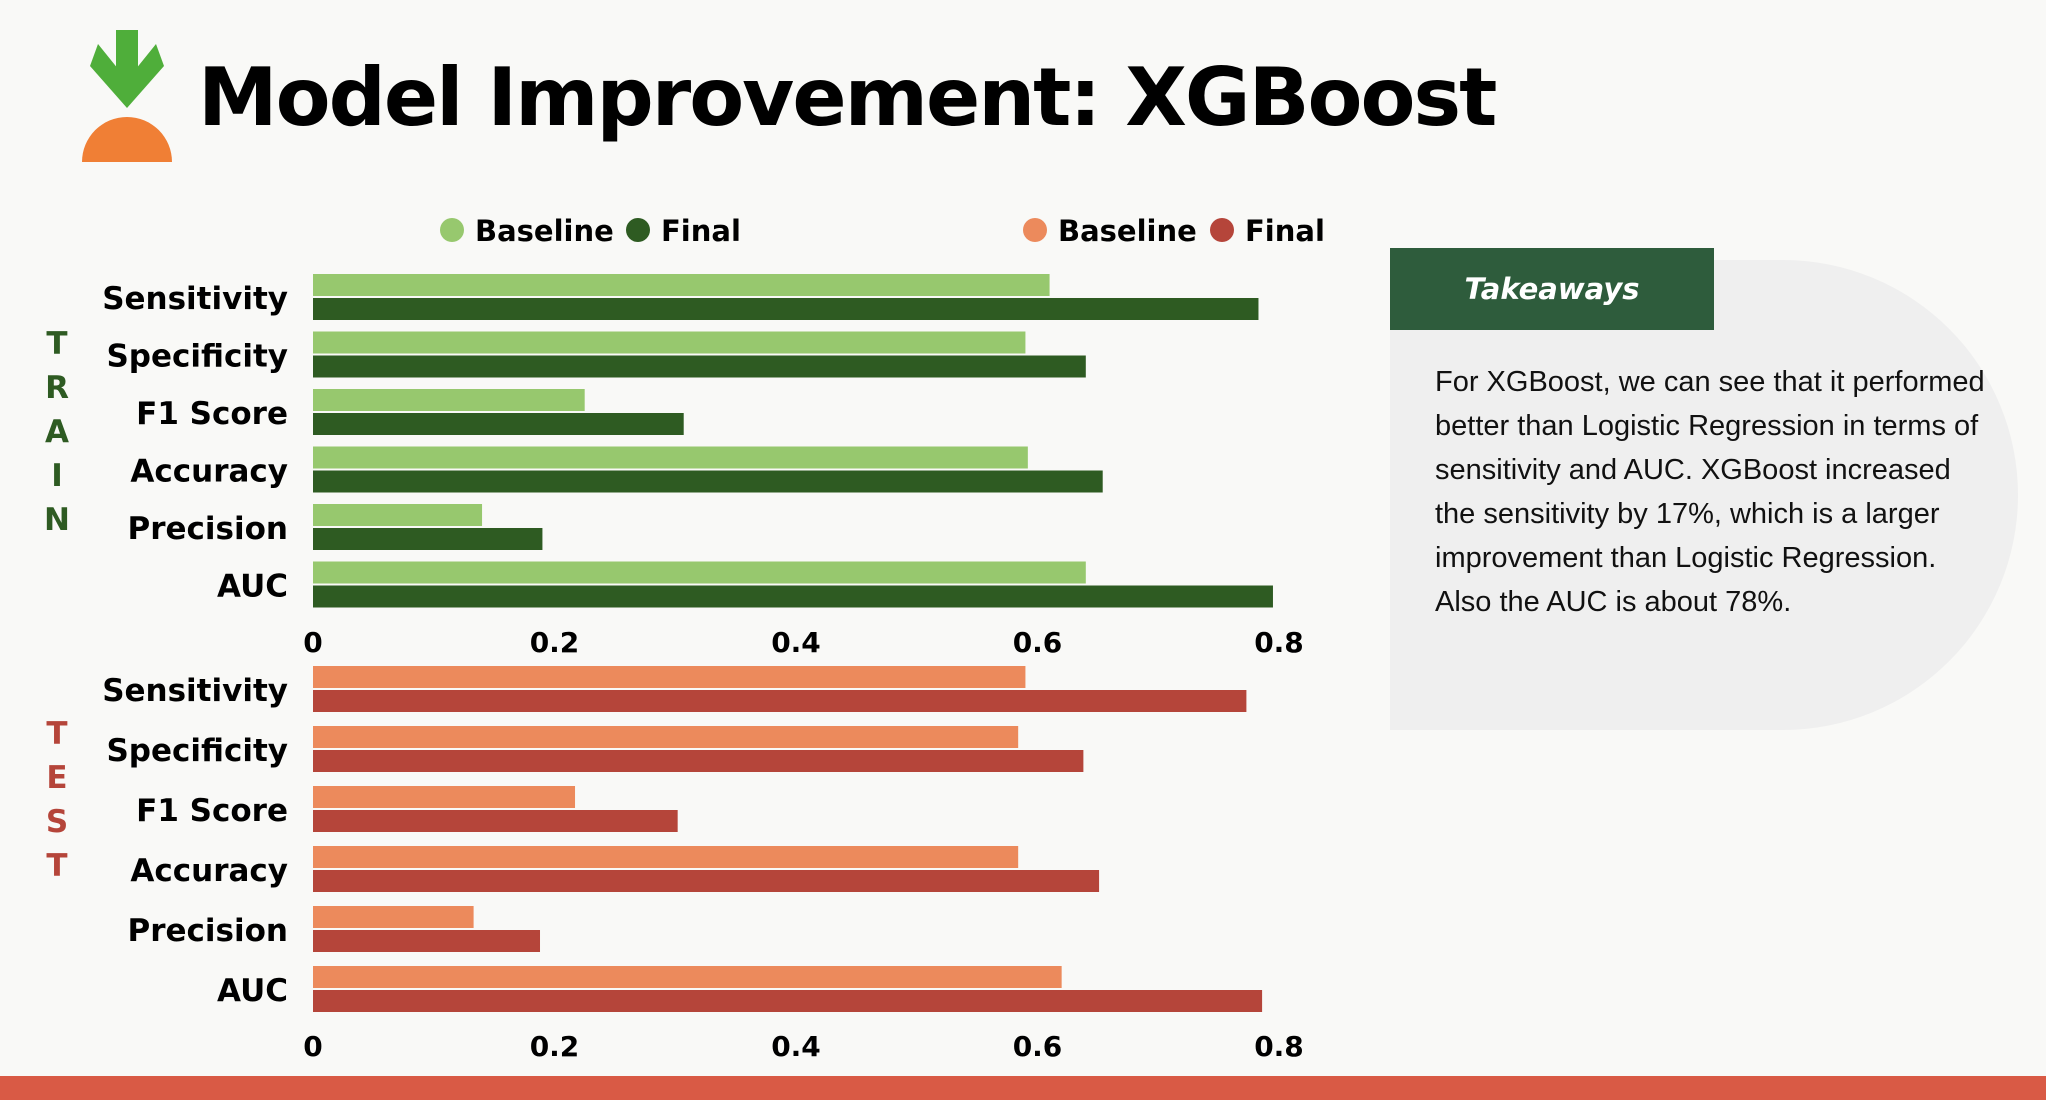 This screenshot has width=2046, height=1100. I want to click on takeaways-panel, so click(1704, 495).